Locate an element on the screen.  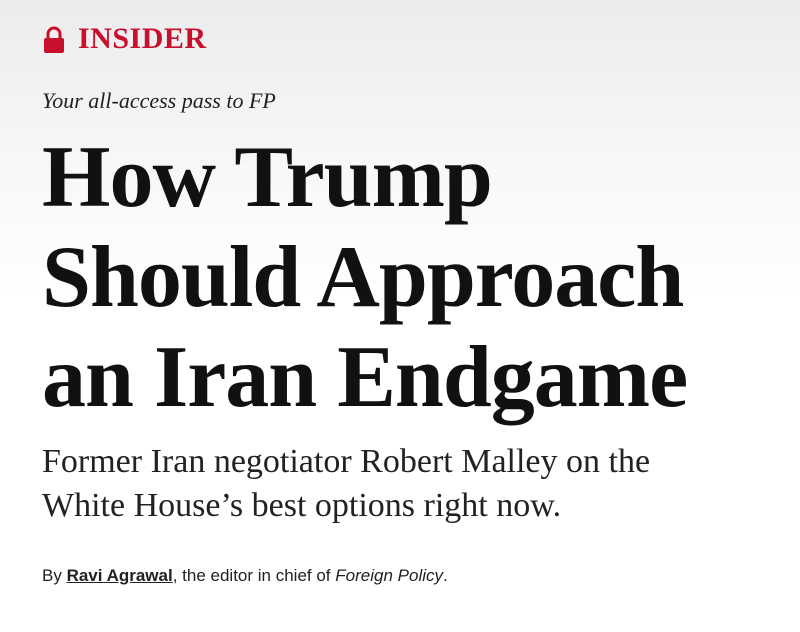
headline-line: Should Approach is located at coordinates (363, 277).